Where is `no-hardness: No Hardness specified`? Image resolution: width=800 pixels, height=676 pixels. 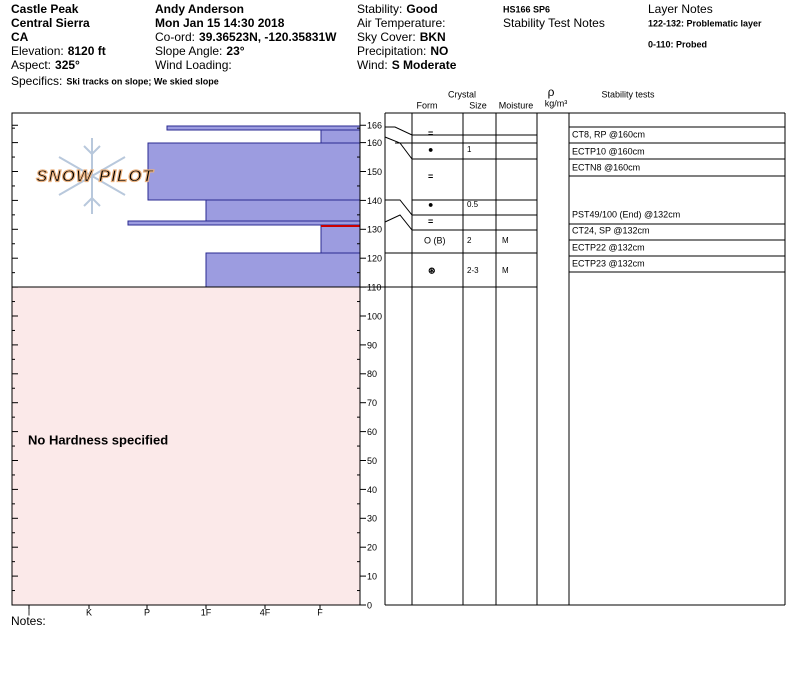
no-hardness: No Hardness specified is located at coordinates (98, 439).